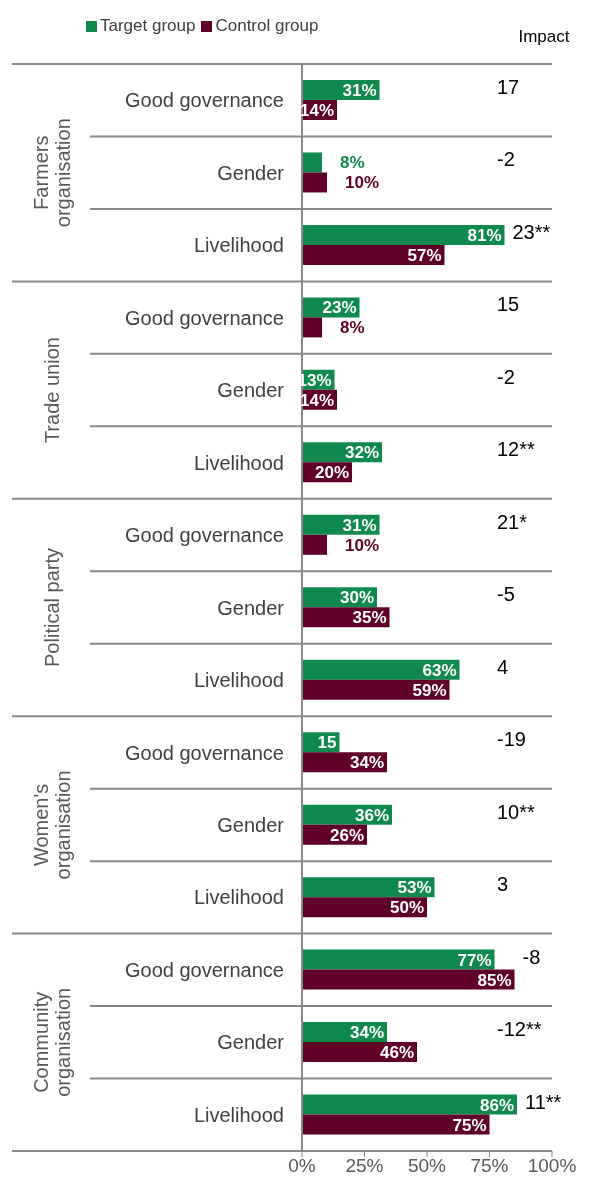 The height and width of the screenshot is (1185, 590). I want to click on annotation: 23**, so click(531, 231).